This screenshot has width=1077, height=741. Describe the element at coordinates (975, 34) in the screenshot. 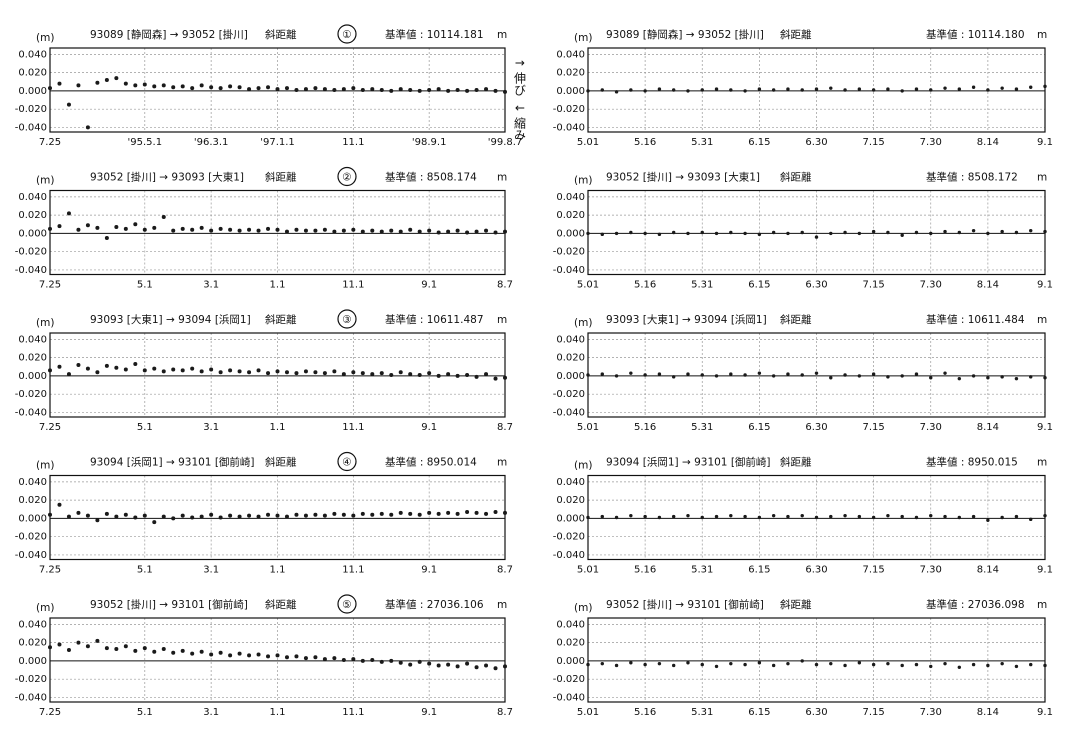

I see `baseline: 基準値 : 10114.180` at that location.